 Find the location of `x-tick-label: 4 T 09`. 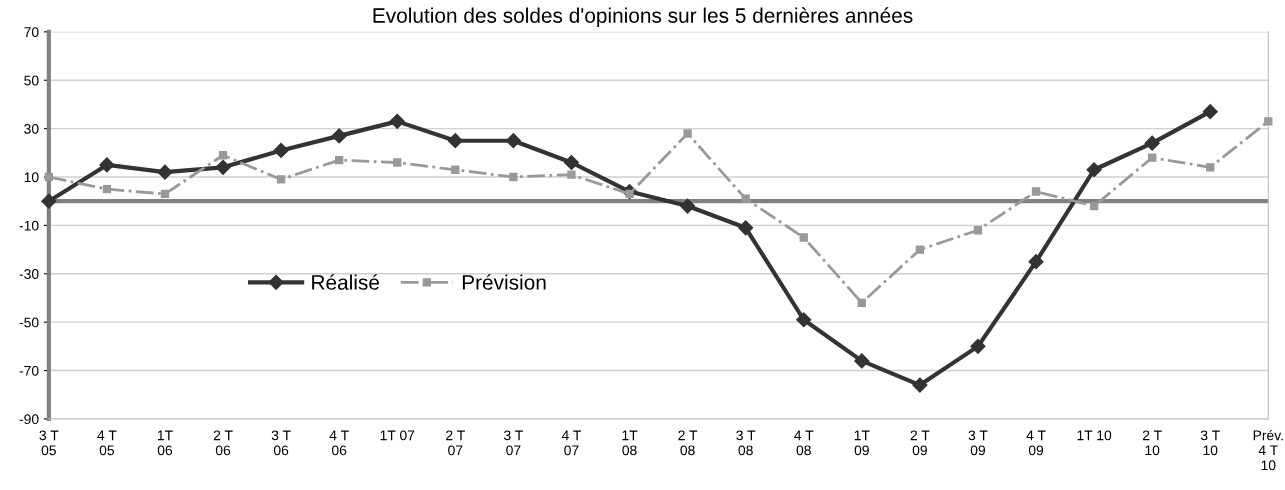

x-tick-label: 4 T 09 is located at coordinates (1036, 443).